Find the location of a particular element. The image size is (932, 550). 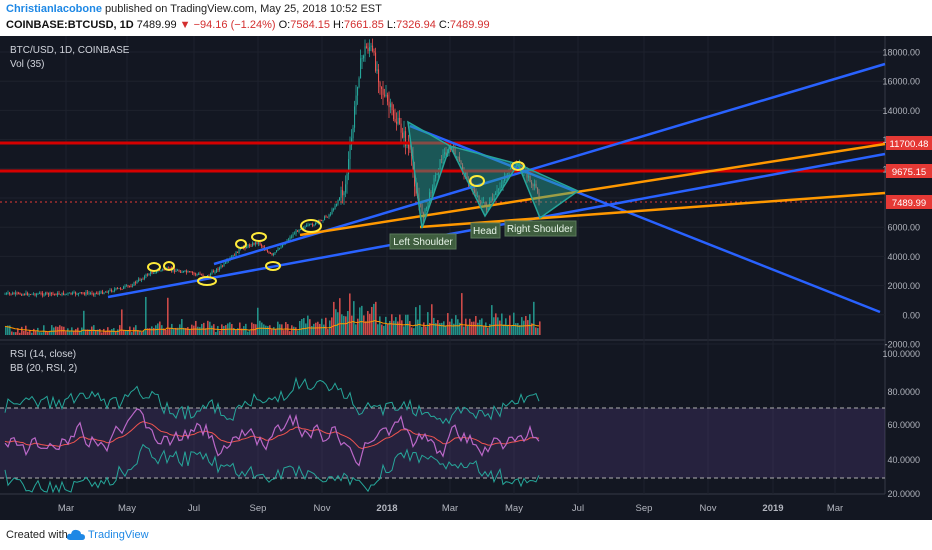

tradingview-link: TradingView is located at coordinates (118, 535).